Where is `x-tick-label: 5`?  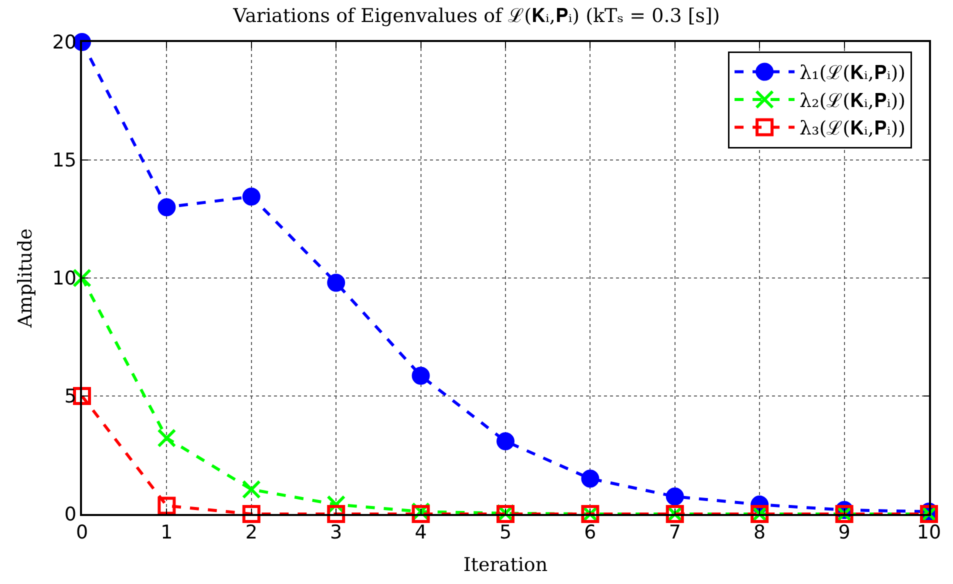
x-tick-label: 5 is located at coordinates (505, 533).